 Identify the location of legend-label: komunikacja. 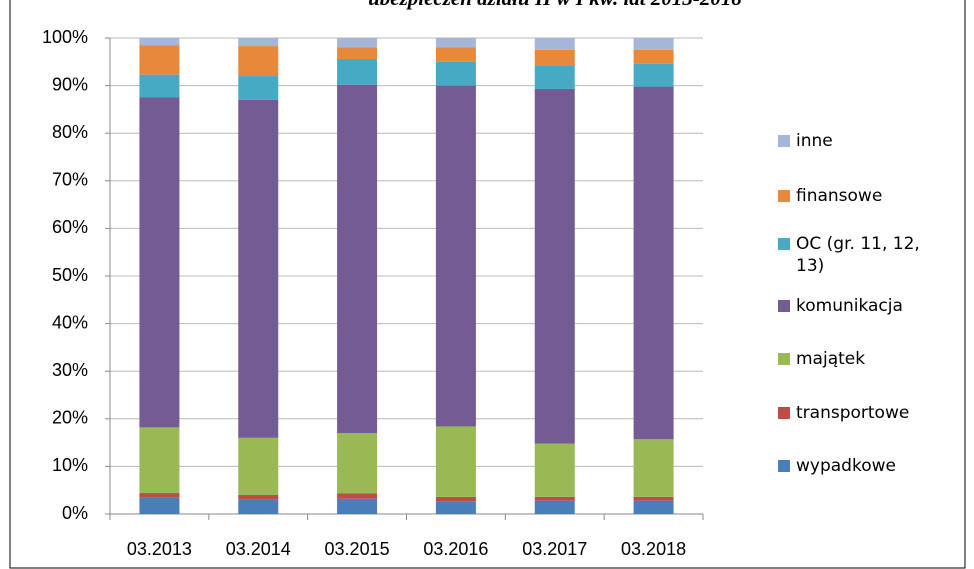
(849, 306).